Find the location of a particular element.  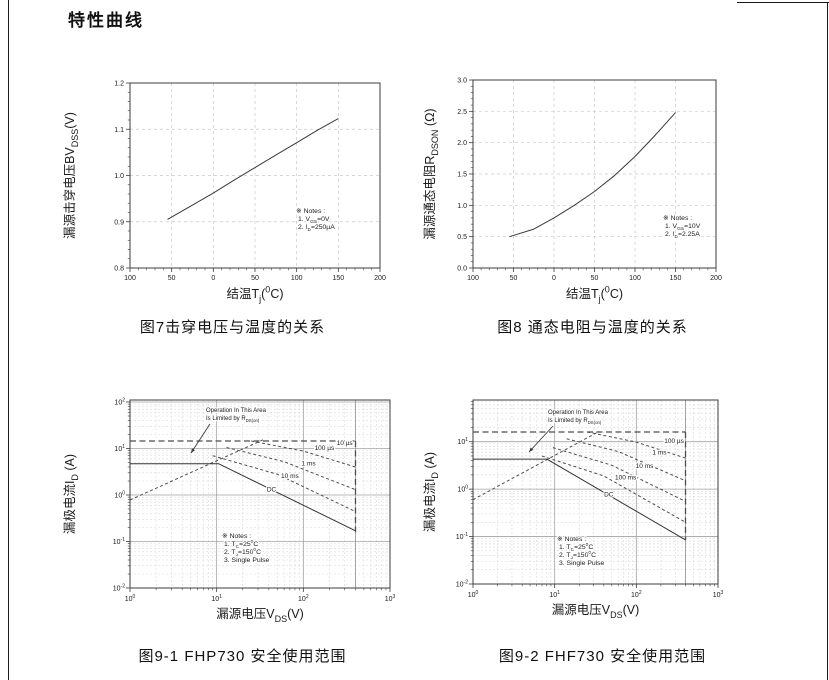

fig8-series-rdson-vs-tj is located at coordinates (592, 175).